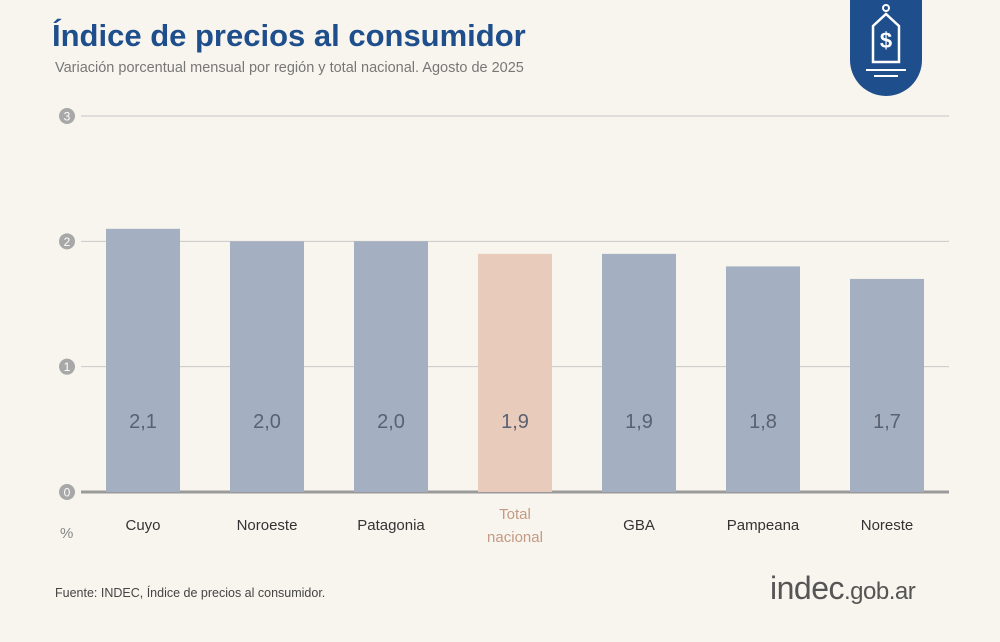 The width and height of the screenshot is (1000, 642). Describe the element at coordinates (763, 422) in the screenshot. I see `value-label: 1,8` at that location.